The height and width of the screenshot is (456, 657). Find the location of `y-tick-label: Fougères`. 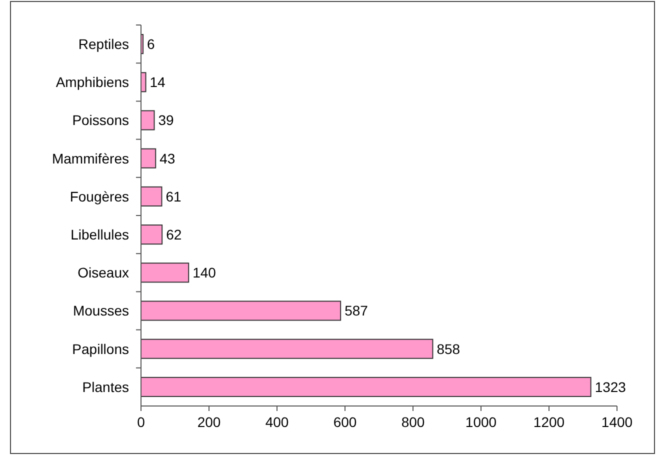

y-tick-label: Fougères is located at coordinates (99, 196).